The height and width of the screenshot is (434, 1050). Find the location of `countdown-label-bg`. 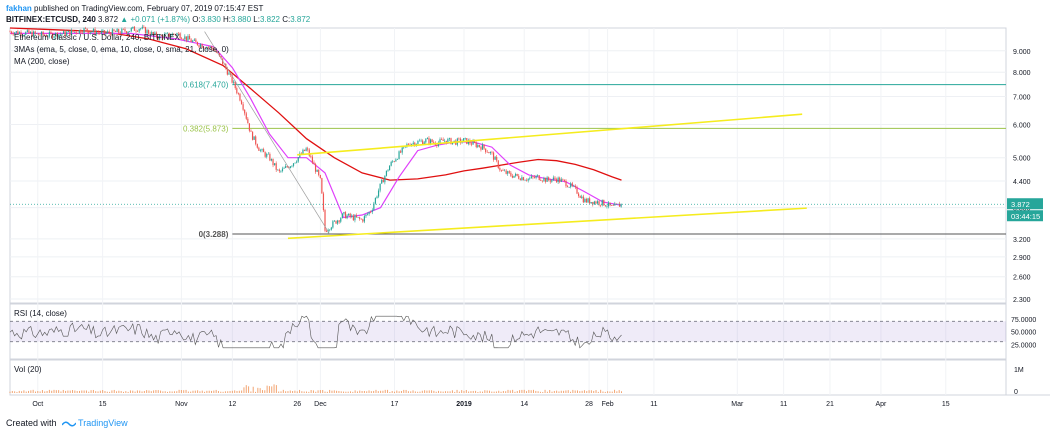

countdown-label-bg is located at coordinates (1025, 216).